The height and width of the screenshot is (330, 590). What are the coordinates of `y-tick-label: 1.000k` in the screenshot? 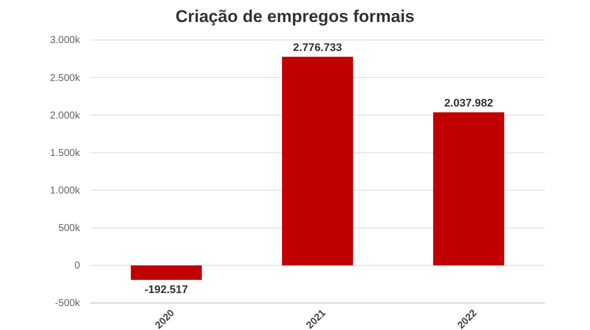 It's located at (65, 190).